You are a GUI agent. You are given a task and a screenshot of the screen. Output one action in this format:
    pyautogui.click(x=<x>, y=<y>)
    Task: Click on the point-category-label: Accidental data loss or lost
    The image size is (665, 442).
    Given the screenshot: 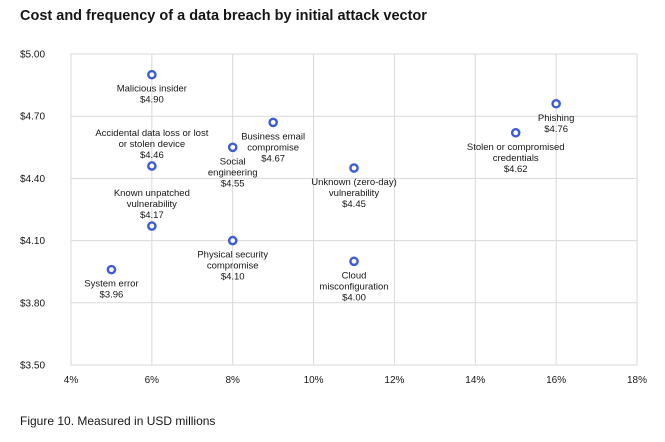 What is the action you would take?
    pyautogui.click(x=151, y=133)
    